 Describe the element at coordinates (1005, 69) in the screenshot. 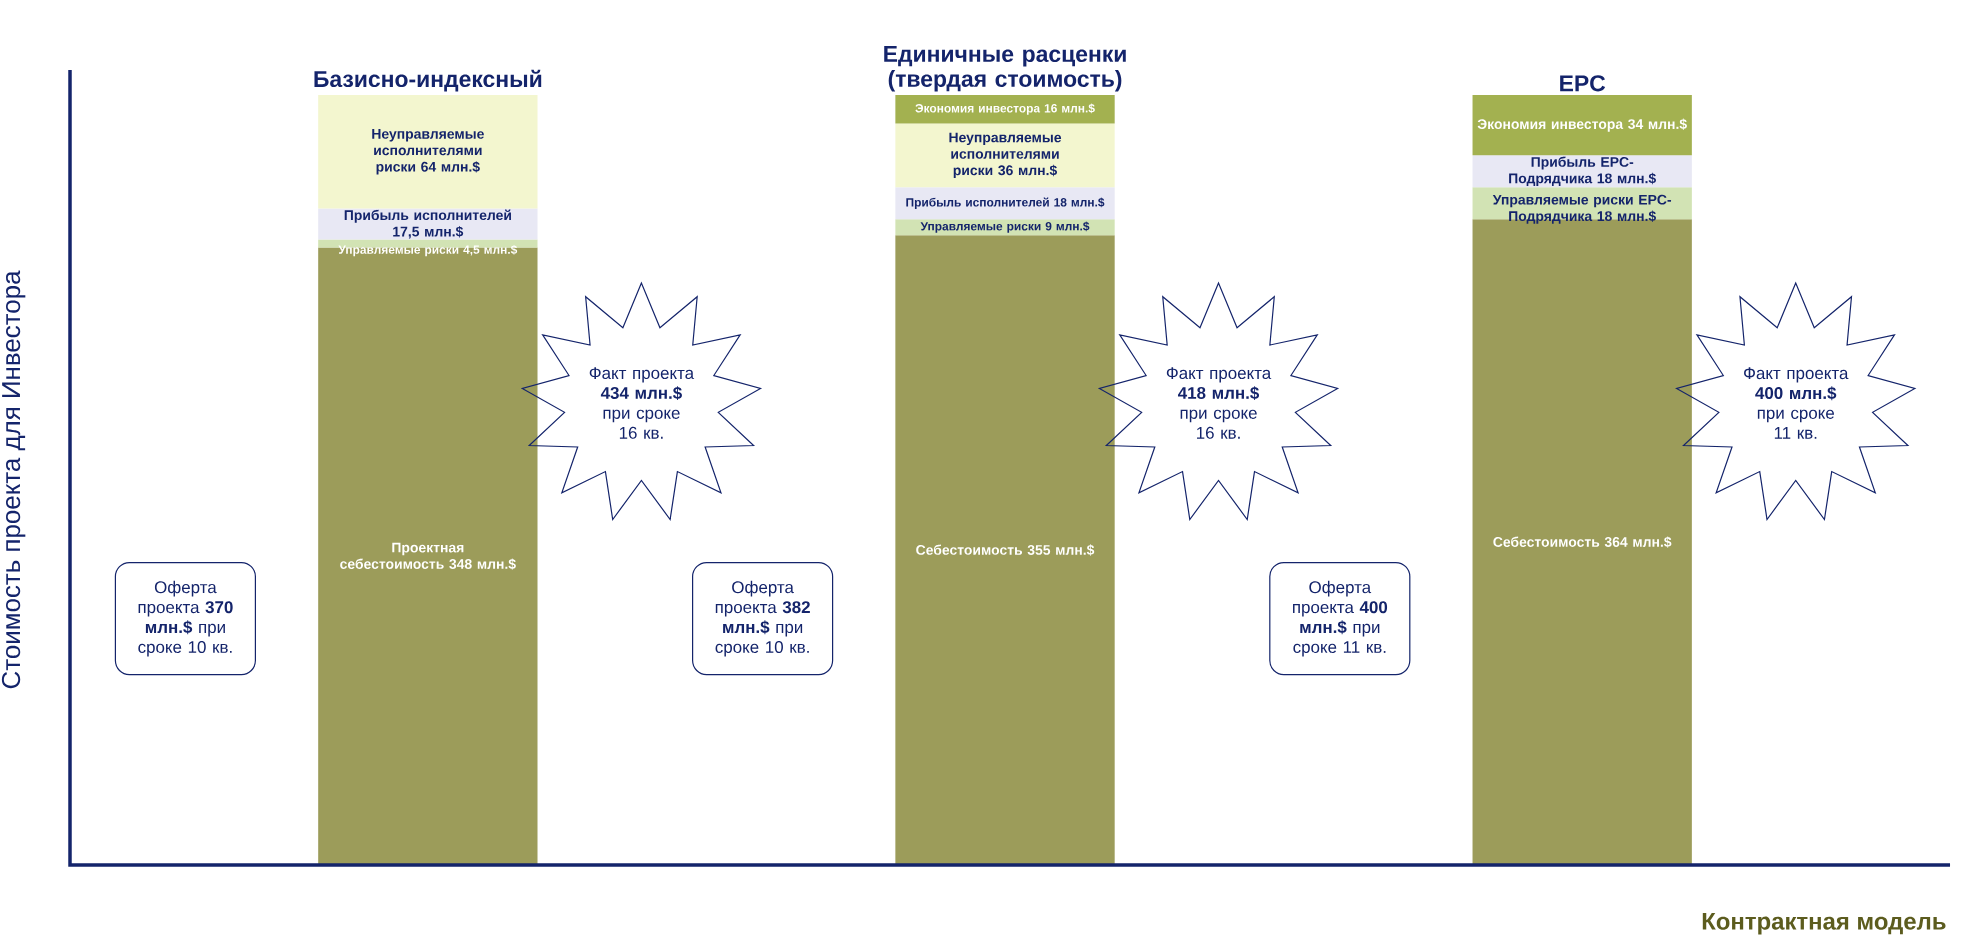

I see `x-tick-label: Единичные расценки (твердая стоимость)` at that location.